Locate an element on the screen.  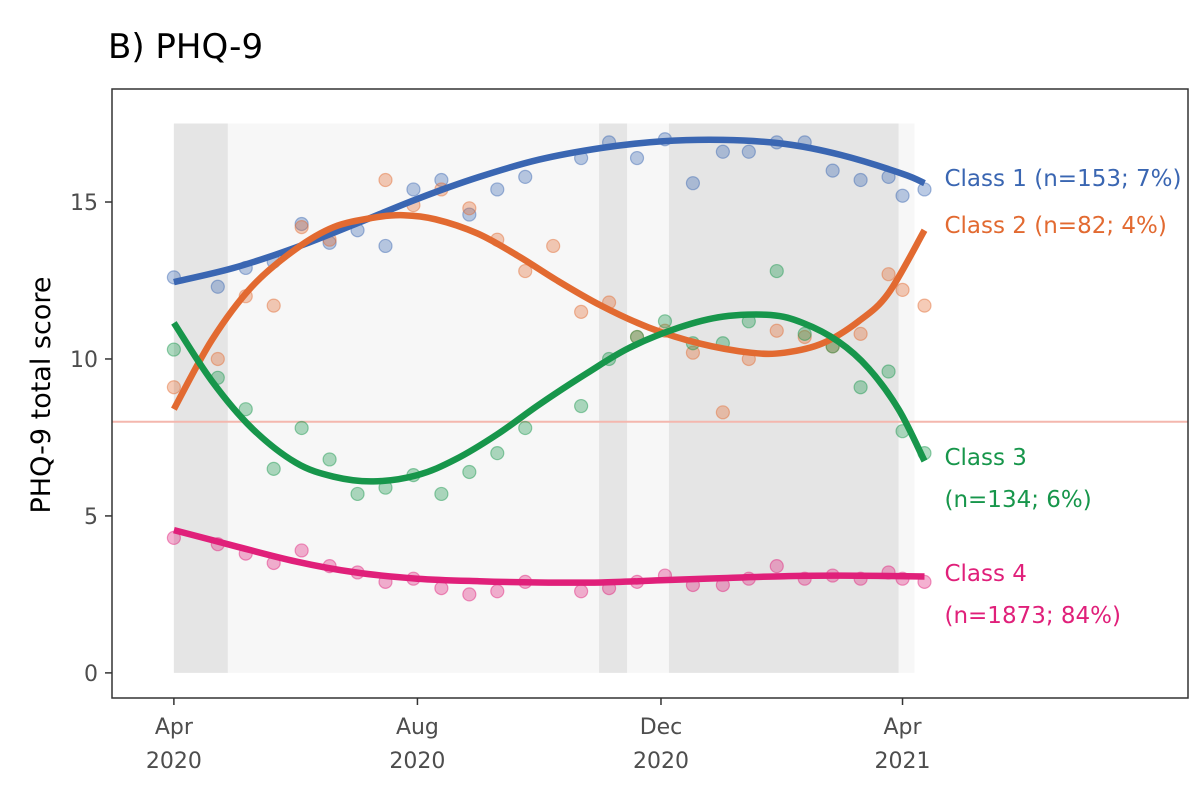
y-tick-label: 10 is located at coordinates (84, 360).